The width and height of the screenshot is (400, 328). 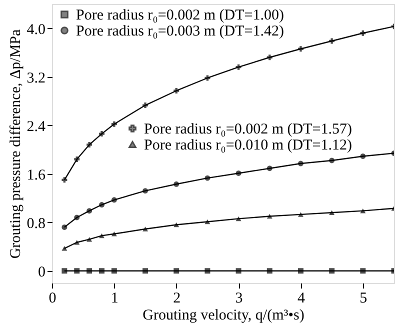 What do you see at coordinates (36, 126) in the screenshot?
I see `y-tick-label: 2.4` at bounding box center [36, 126].